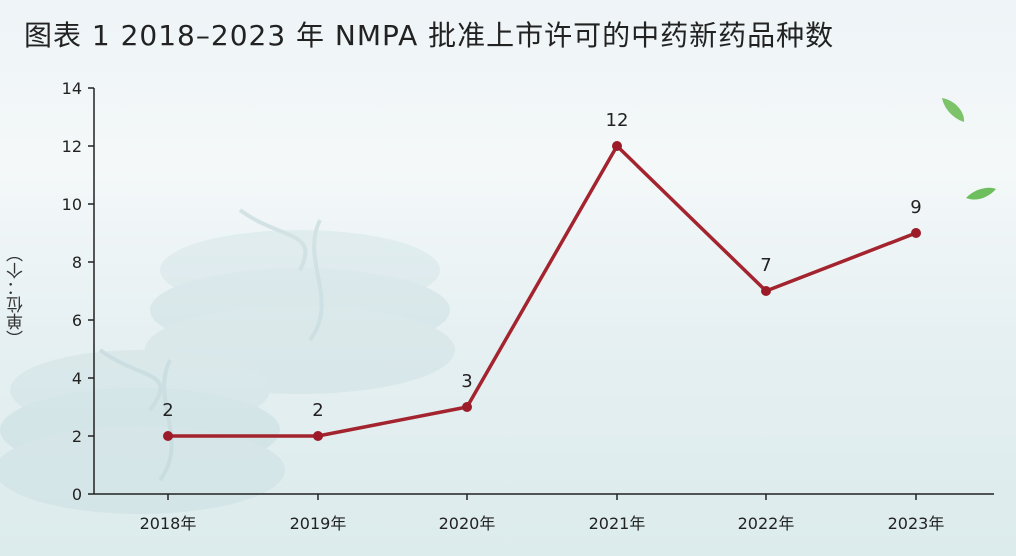 The height and width of the screenshot is (556, 1016). What do you see at coordinates (617, 523) in the screenshot?
I see `x-tick-label: 2021年` at bounding box center [617, 523].